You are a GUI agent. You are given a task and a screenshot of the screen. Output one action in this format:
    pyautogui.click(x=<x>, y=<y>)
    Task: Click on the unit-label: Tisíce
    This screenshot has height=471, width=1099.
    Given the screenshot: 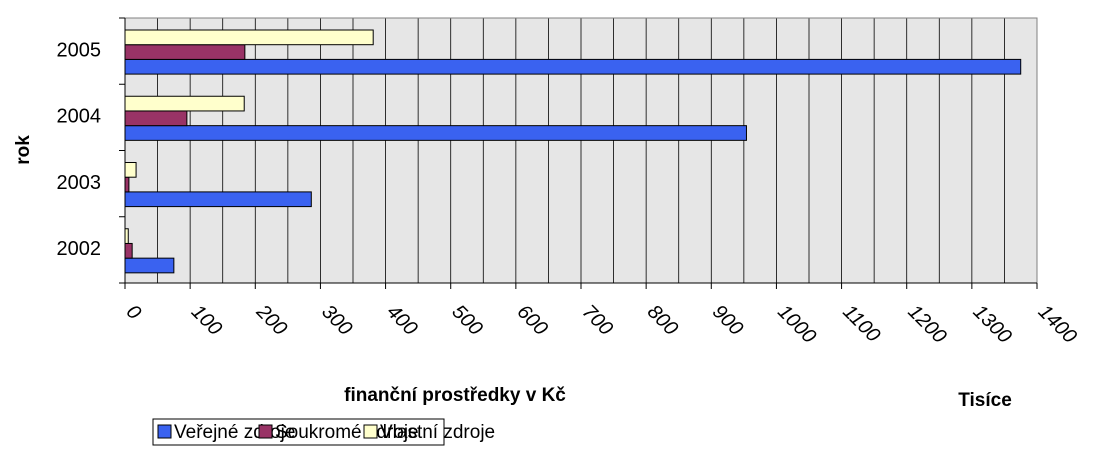 What is the action you would take?
    pyautogui.click(x=985, y=400)
    